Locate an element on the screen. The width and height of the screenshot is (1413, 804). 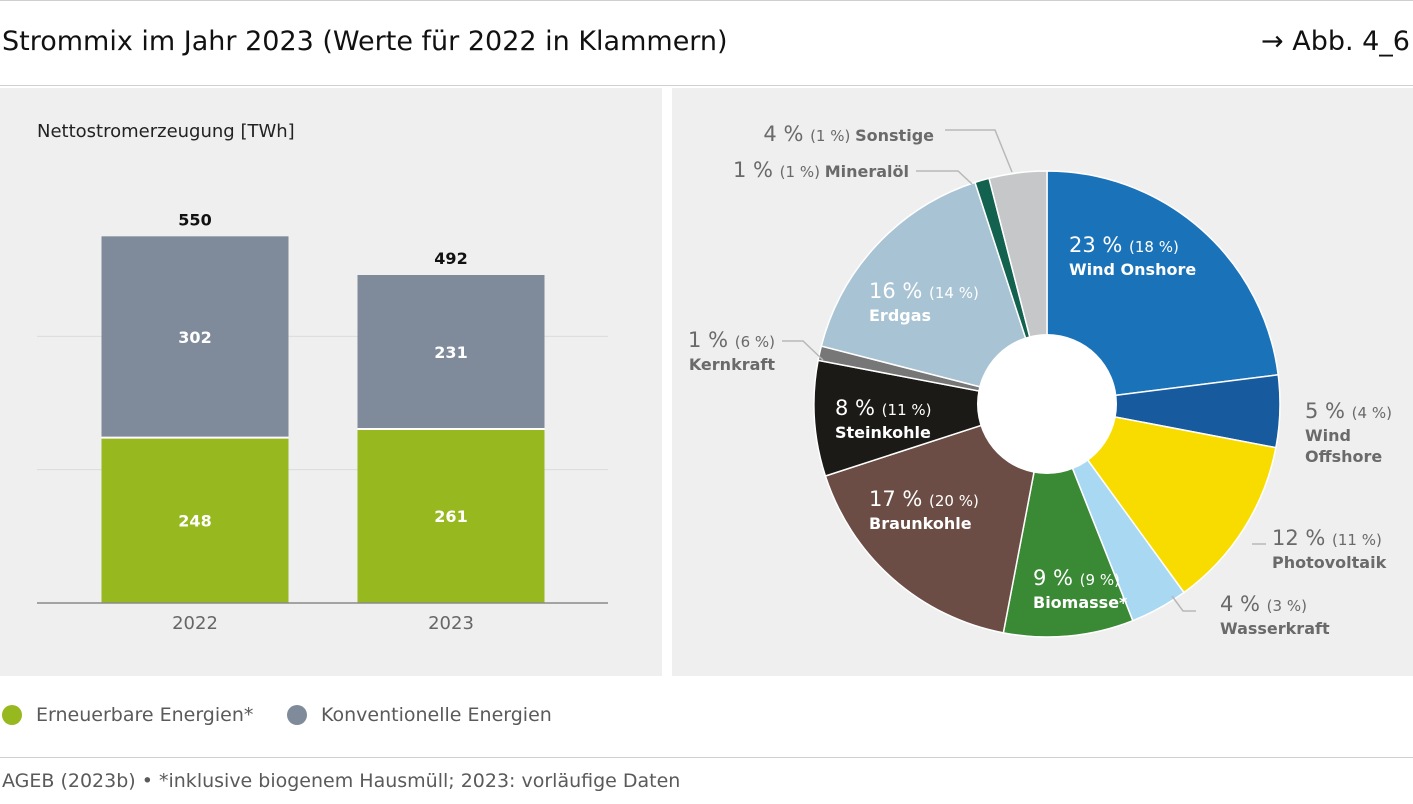
x-tick-label: 2022 is located at coordinates (195, 623).